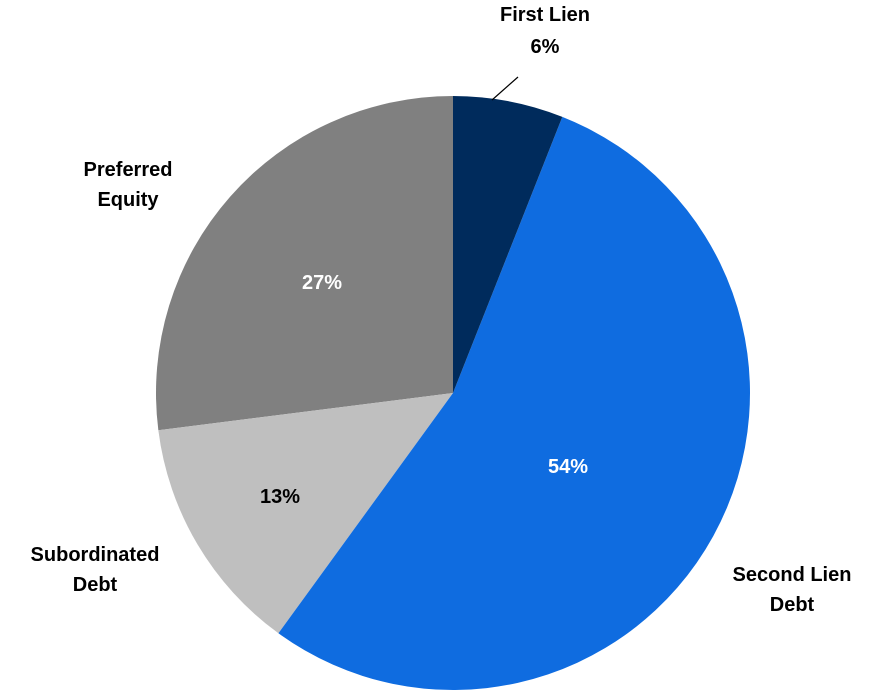 Image resolution: width=877 pixels, height=692 pixels. What do you see at coordinates (568, 467) in the screenshot?
I see `value-label: 54%` at bounding box center [568, 467].